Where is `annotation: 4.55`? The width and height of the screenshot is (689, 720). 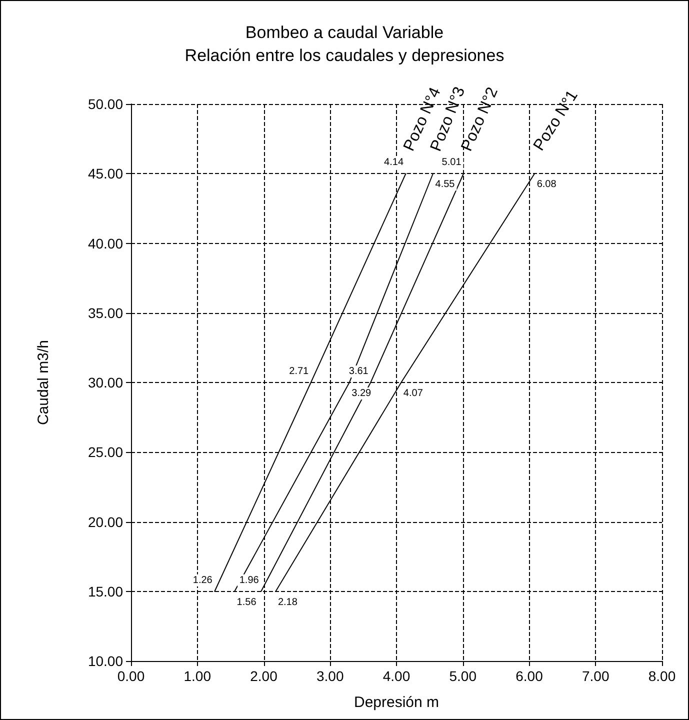 annotation: 4.55 is located at coordinates (445, 184).